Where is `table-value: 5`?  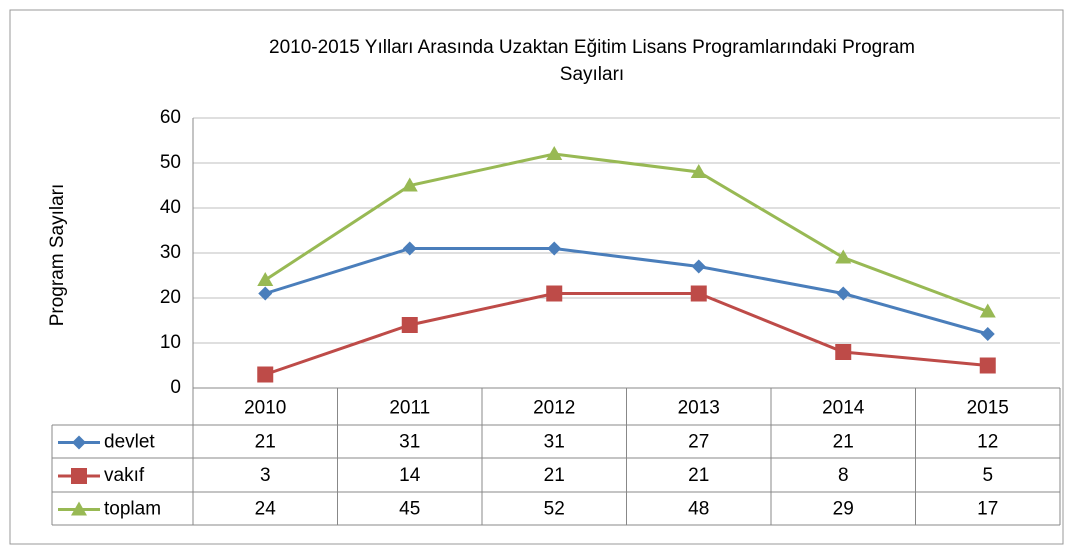 table-value: 5 is located at coordinates (987, 475).